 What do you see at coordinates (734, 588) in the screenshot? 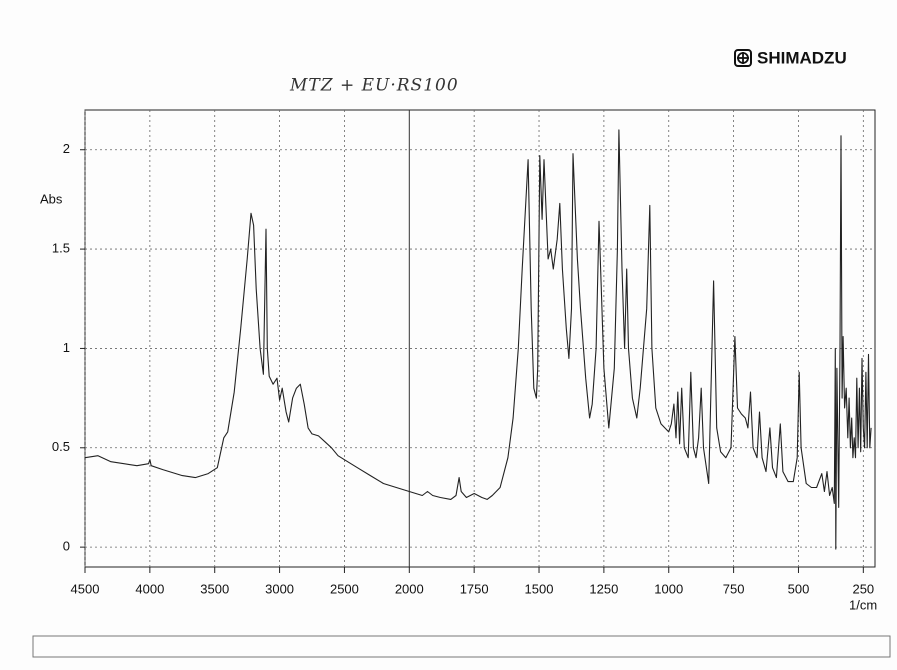
I see `x-tick-label: 750` at bounding box center [734, 588].